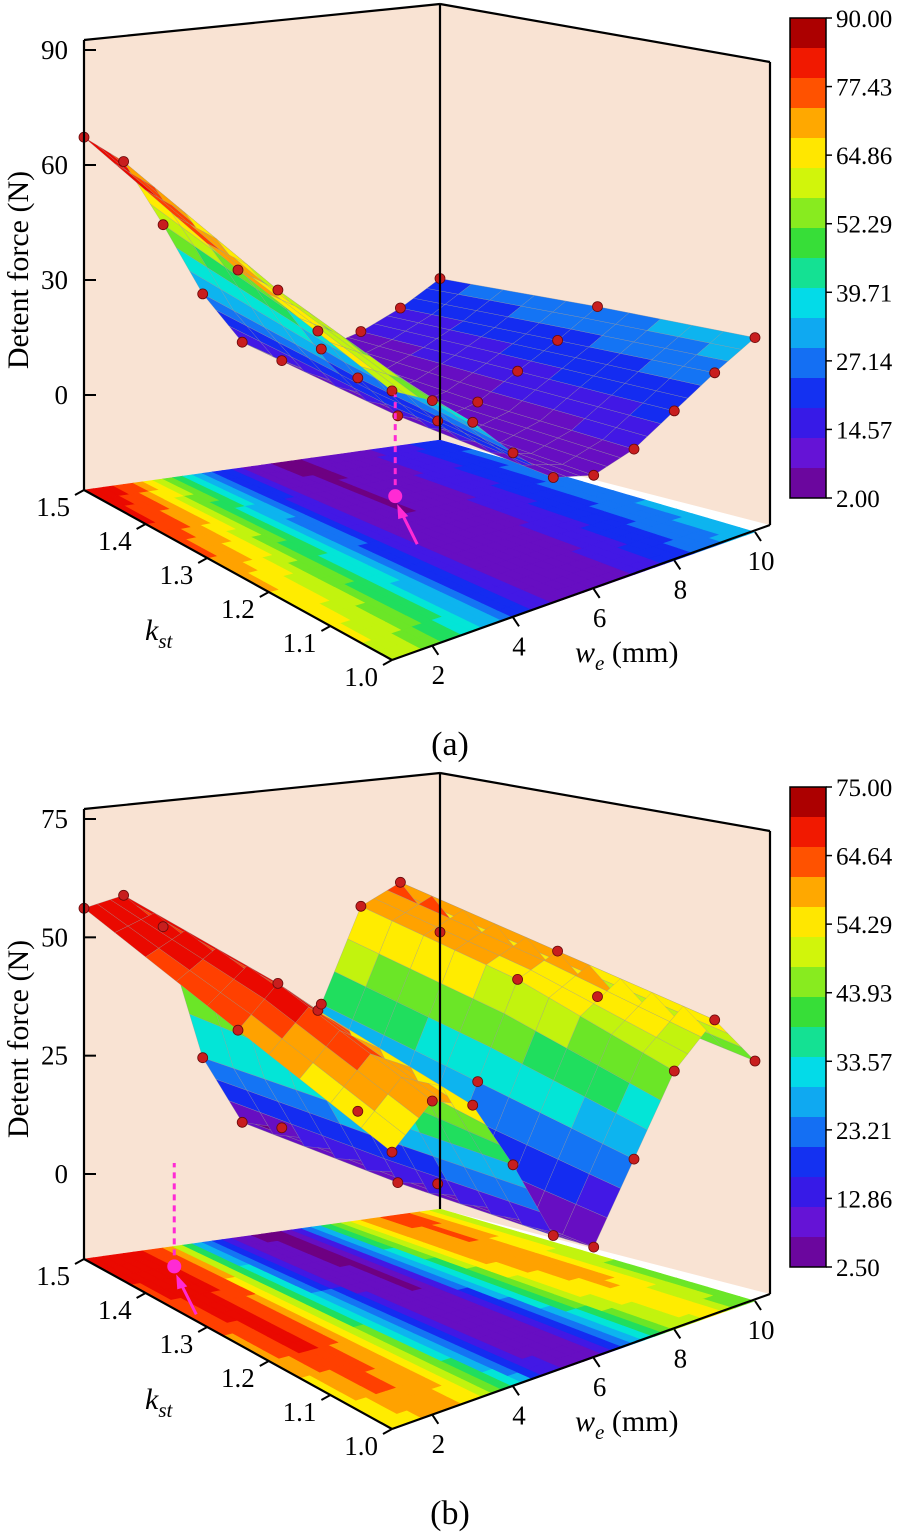 The image size is (900, 1538). I want to click on colorbar-tick-label: 64.64, so click(864, 857).